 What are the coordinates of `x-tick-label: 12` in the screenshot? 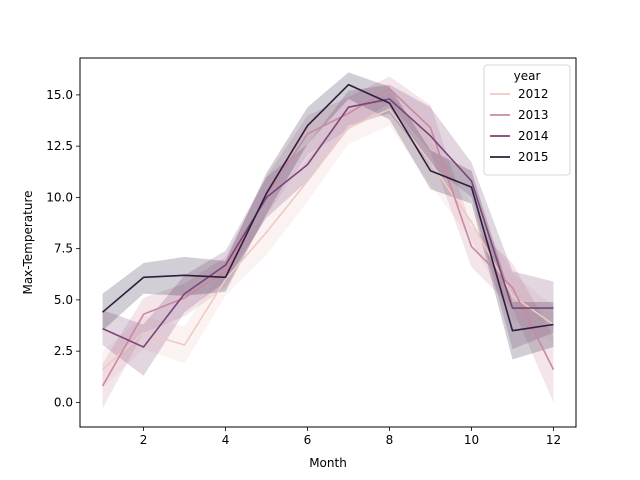 It's located at (553, 440).